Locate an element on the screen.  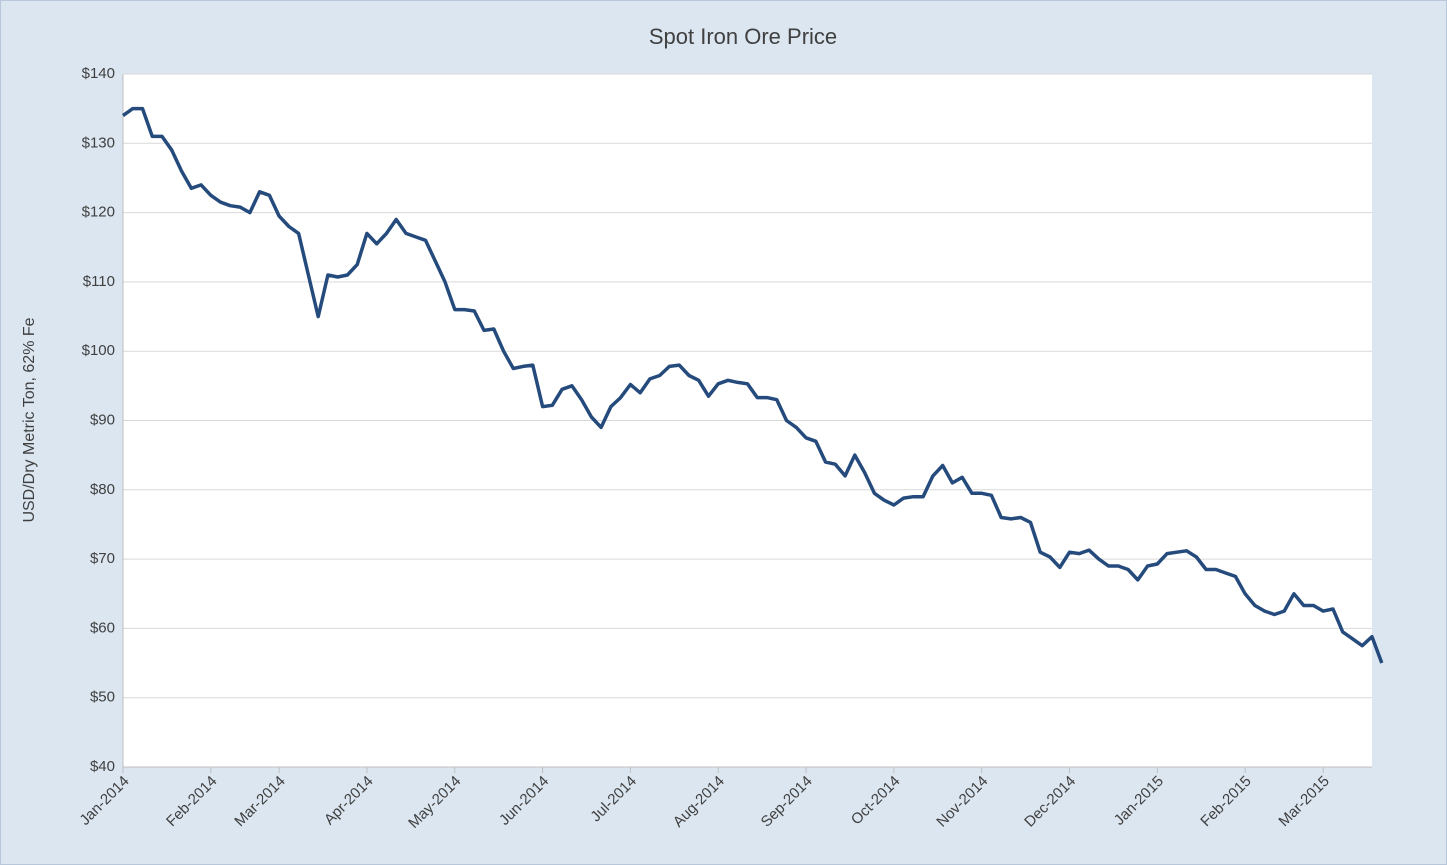
y-tick-label: $100 is located at coordinates (98, 350).